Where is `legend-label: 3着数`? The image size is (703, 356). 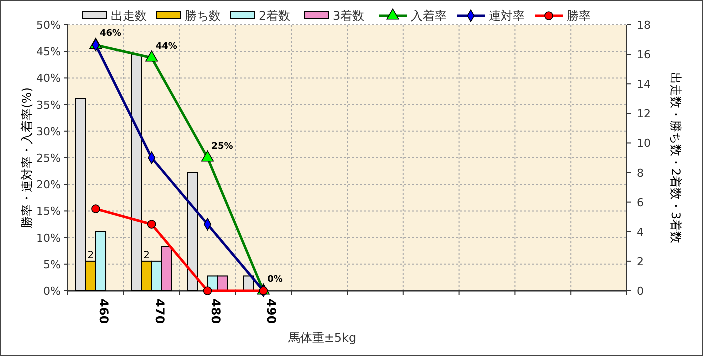 legend-label: 3着数 is located at coordinates (349, 16).